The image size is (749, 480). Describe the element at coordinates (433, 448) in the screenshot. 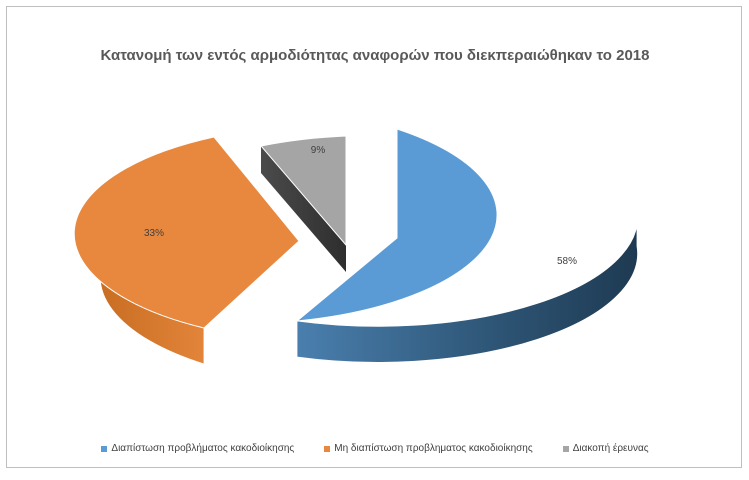

I see `legend-label-orange: Μη διαπίστωση προβληματος κακοδιοίκησης` at that location.